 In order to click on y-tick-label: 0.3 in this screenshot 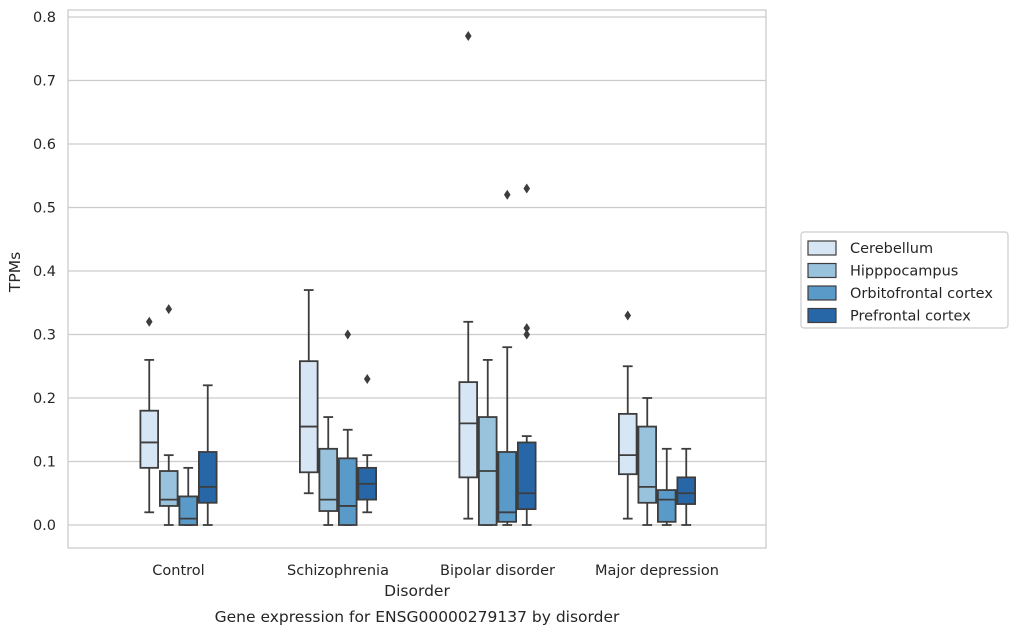, I will do `click(44, 336)`.